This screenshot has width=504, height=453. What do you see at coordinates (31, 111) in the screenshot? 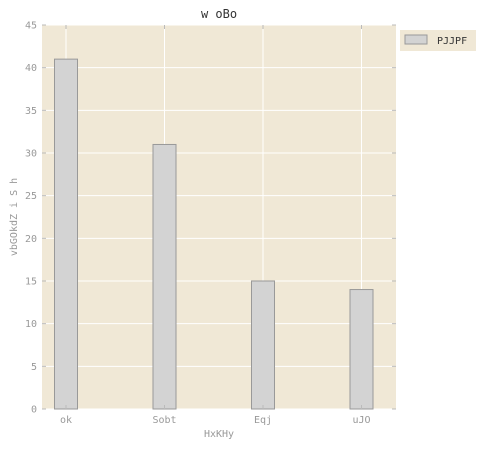
I see `y-tick-label: 35` at bounding box center [31, 111].